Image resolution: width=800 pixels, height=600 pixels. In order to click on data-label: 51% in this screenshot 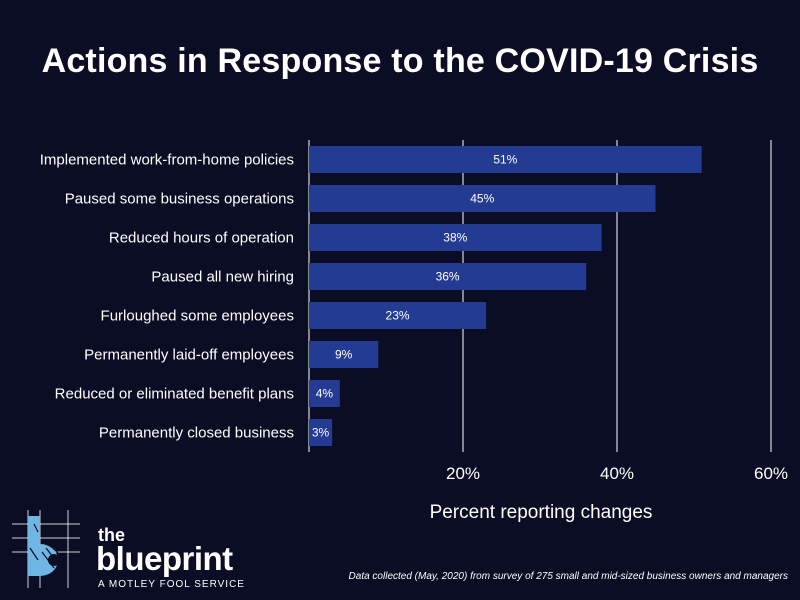, I will do `click(505, 160)`.